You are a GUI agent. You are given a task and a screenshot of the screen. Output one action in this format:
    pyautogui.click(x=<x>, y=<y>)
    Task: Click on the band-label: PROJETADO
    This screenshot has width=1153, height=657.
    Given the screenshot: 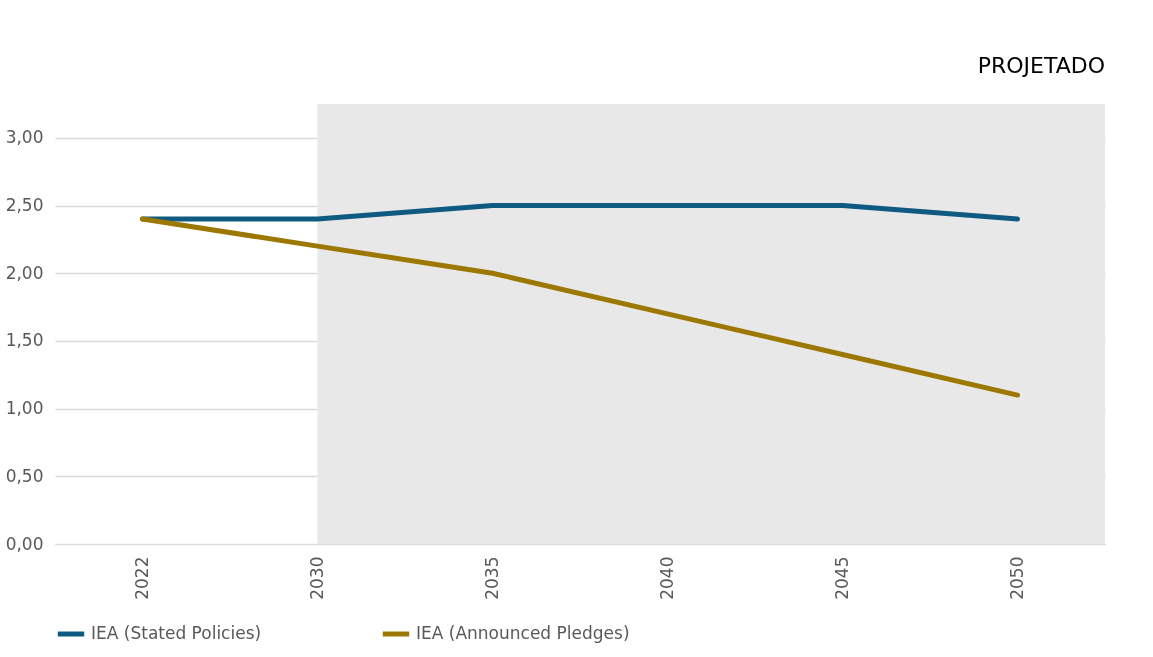 What is the action you would take?
    pyautogui.click(x=1041, y=65)
    